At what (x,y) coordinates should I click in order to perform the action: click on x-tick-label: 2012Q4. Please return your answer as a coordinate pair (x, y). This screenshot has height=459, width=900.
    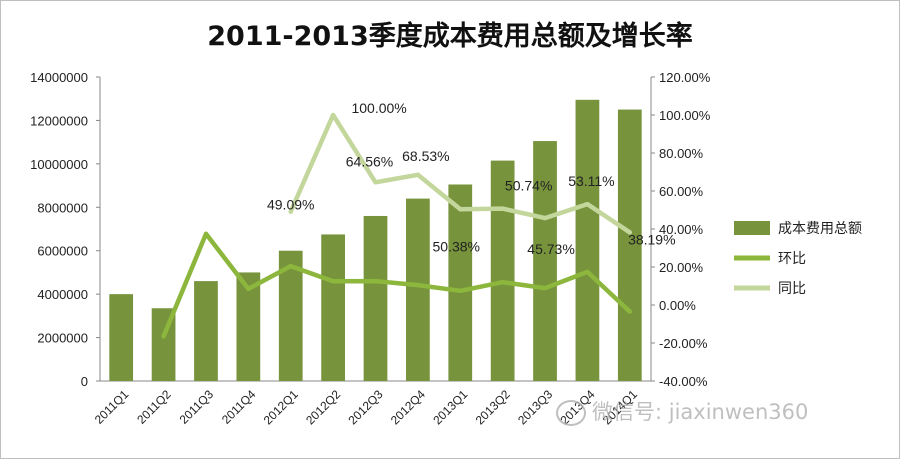
    Looking at the image, I should click on (408, 407).